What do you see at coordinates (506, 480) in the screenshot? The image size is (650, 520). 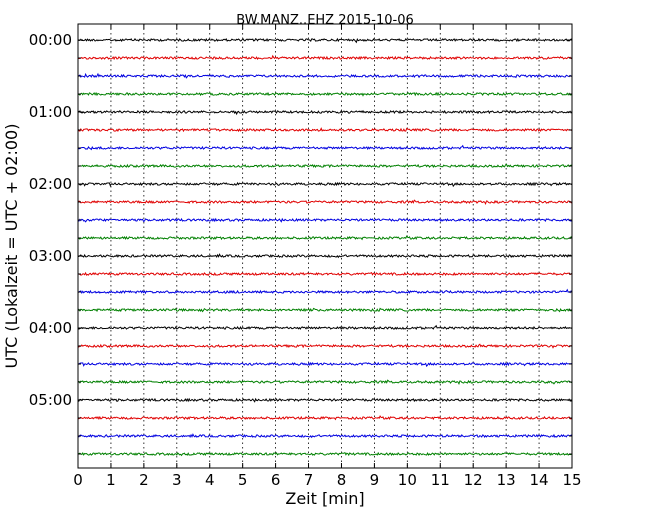 I see `x-tick-label: 13` at bounding box center [506, 480].